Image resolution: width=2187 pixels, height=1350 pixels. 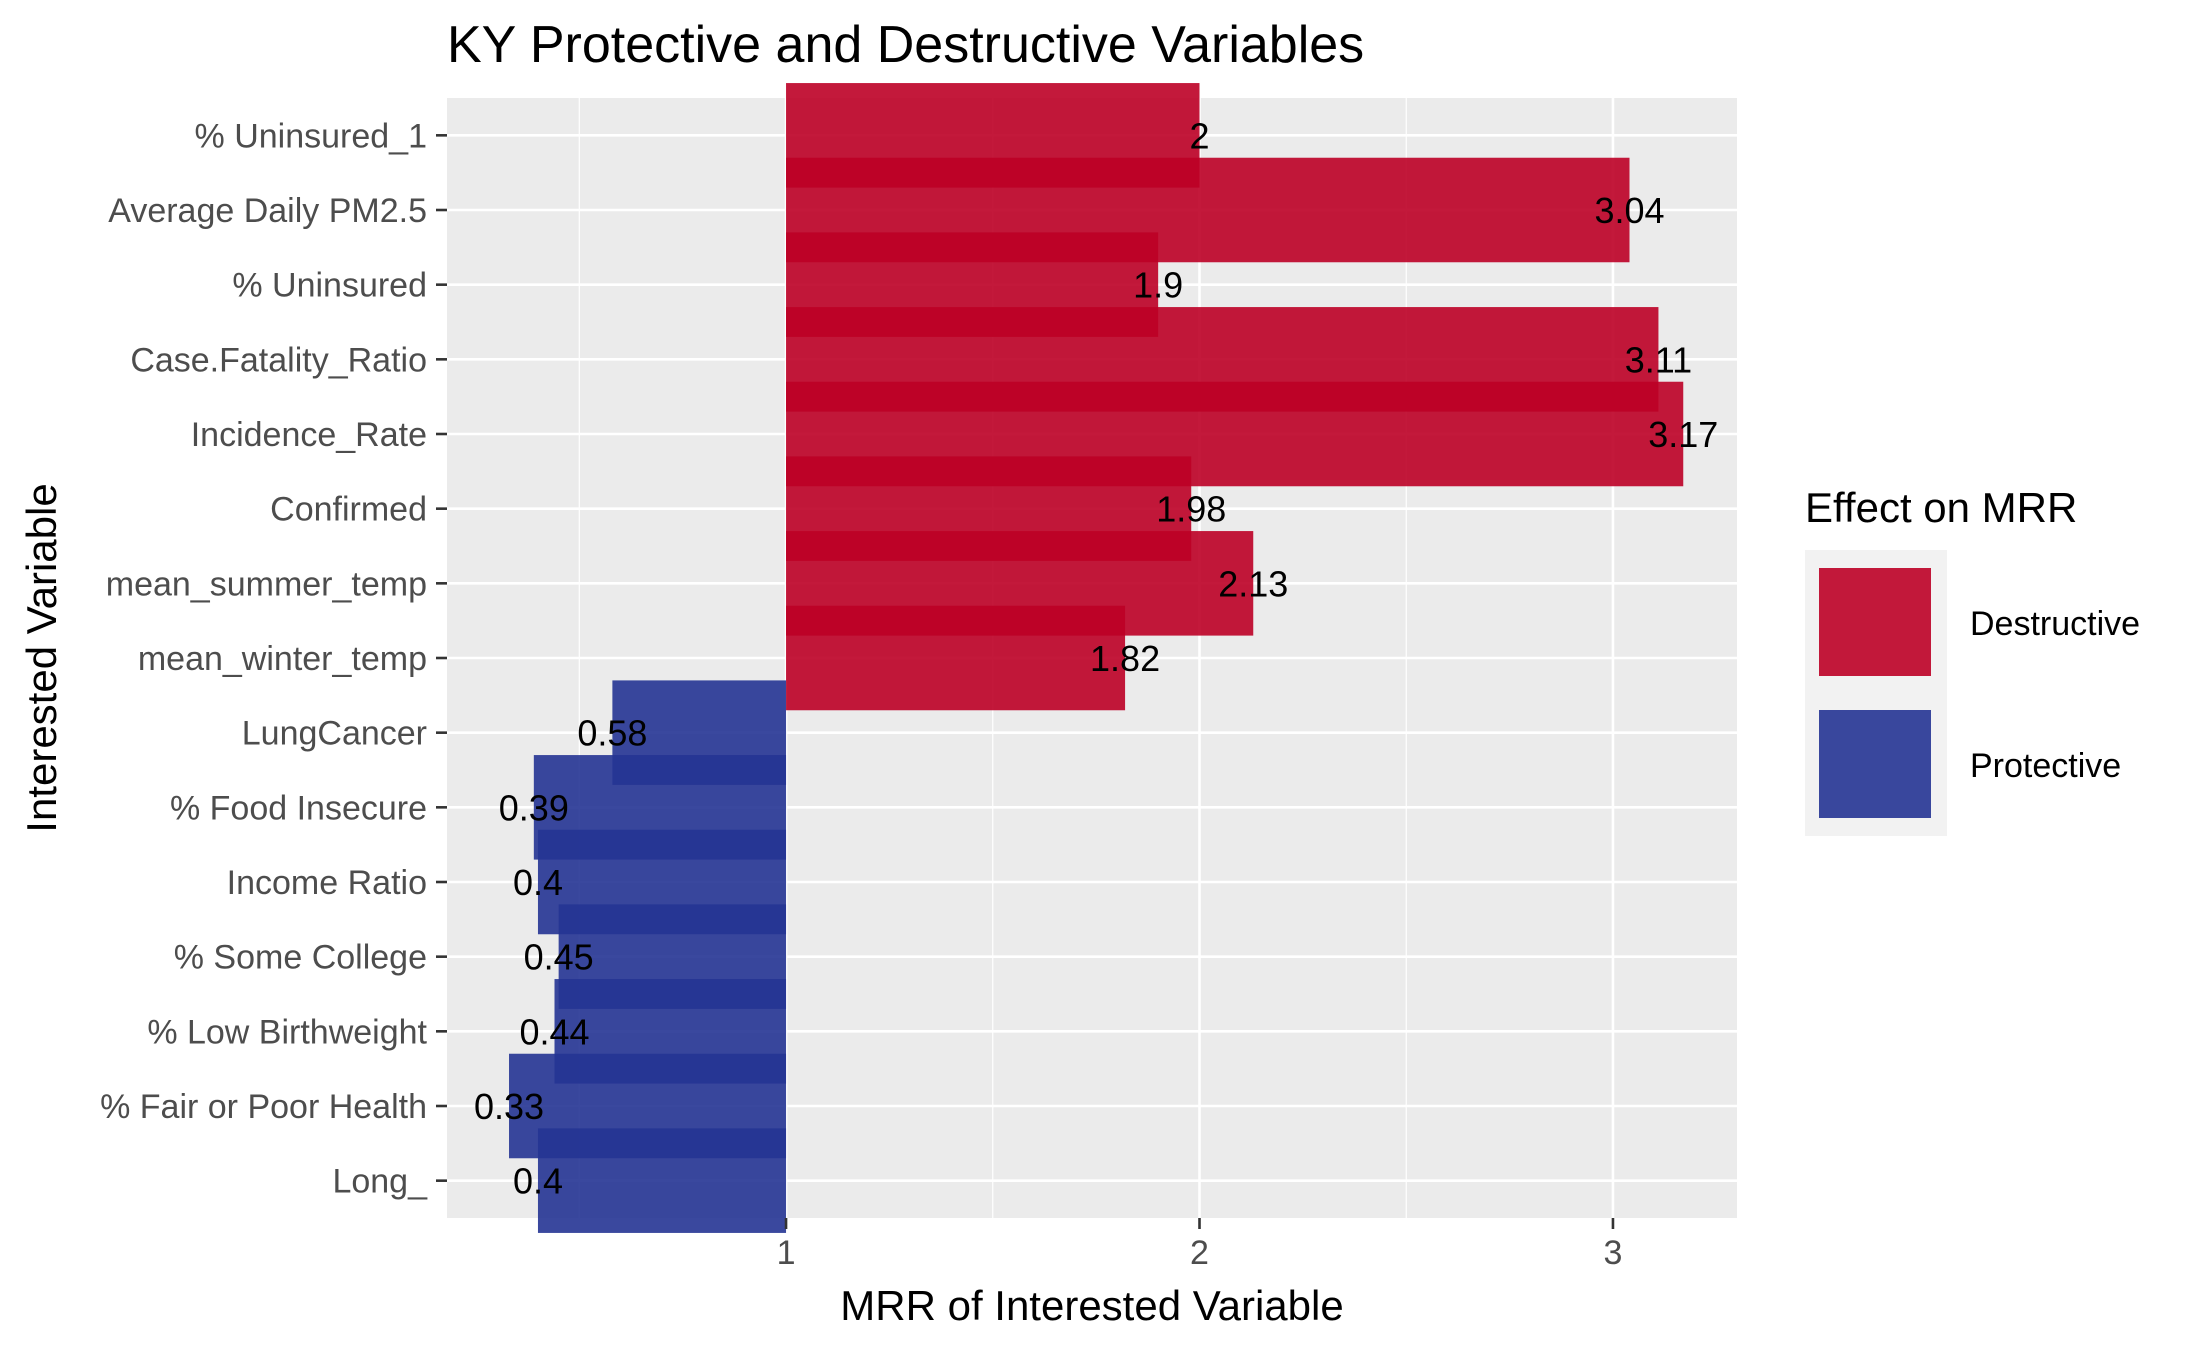 I want to click on y-tick-label: mean_winter_temp, so click(x=282, y=659).